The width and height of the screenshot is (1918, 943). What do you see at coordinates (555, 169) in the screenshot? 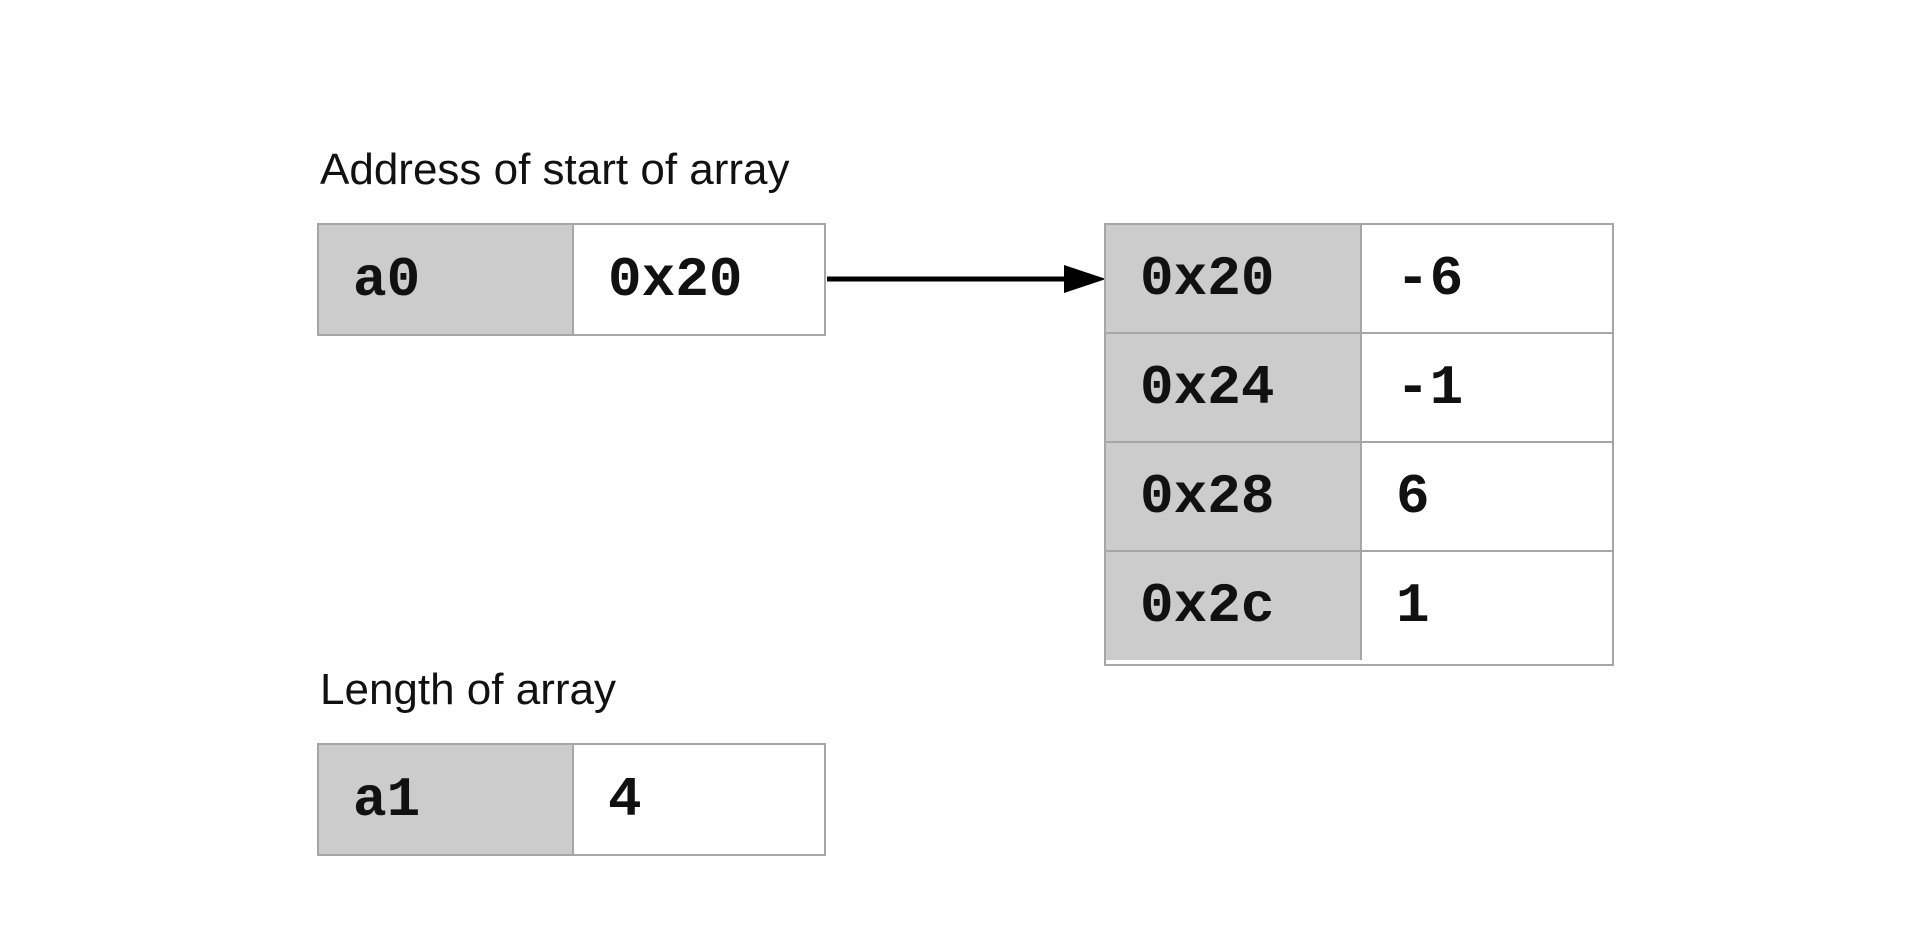
I see `address-caption: Address of start of array` at bounding box center [555, 169].